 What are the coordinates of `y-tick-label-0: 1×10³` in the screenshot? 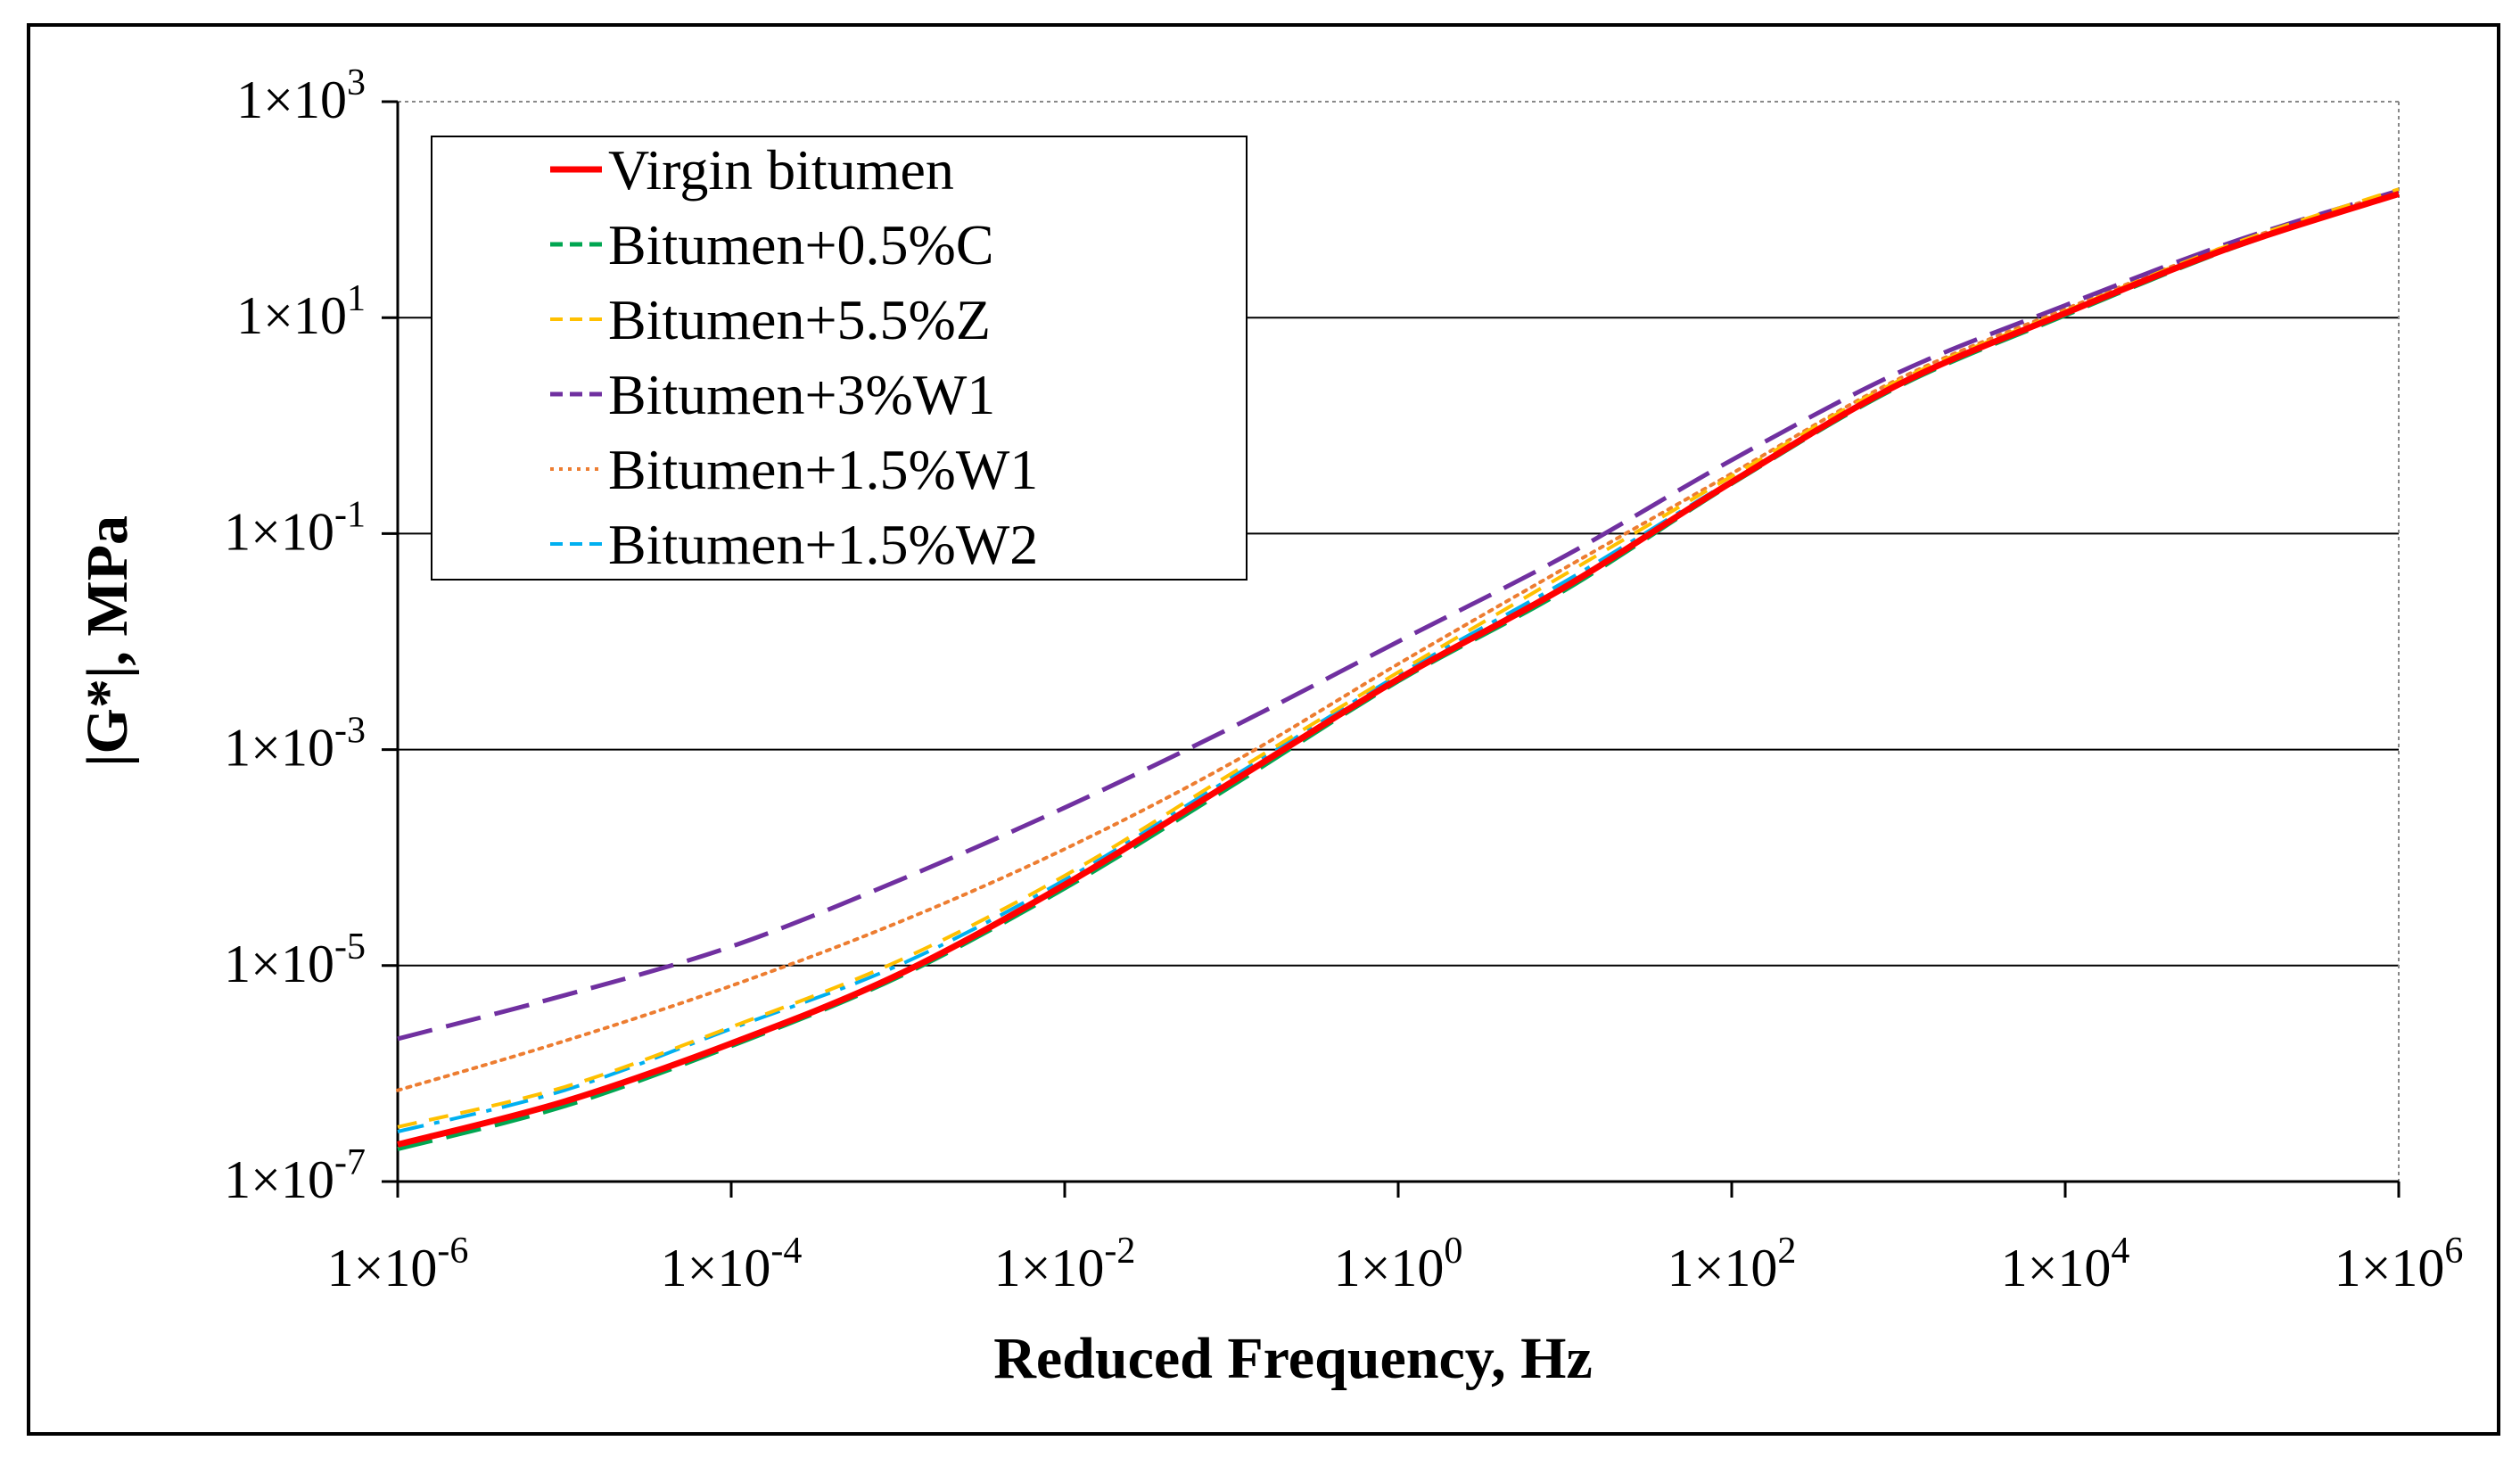 It's located at (301, 95).